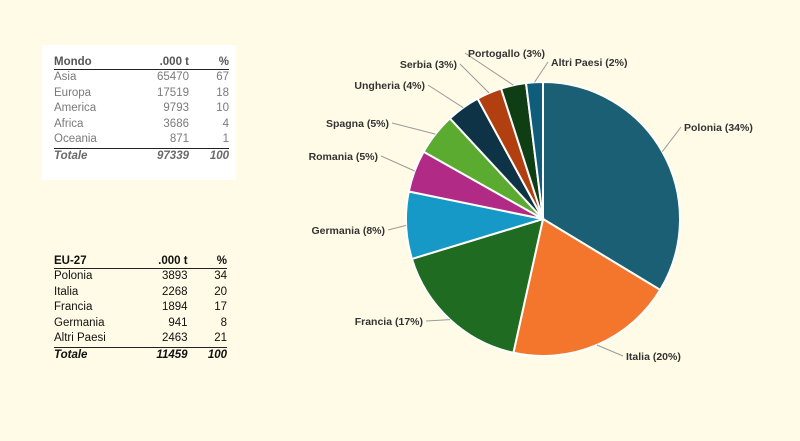 The image size is (800, 441). I want to click on percent-cell: 20, so click(220, 291).